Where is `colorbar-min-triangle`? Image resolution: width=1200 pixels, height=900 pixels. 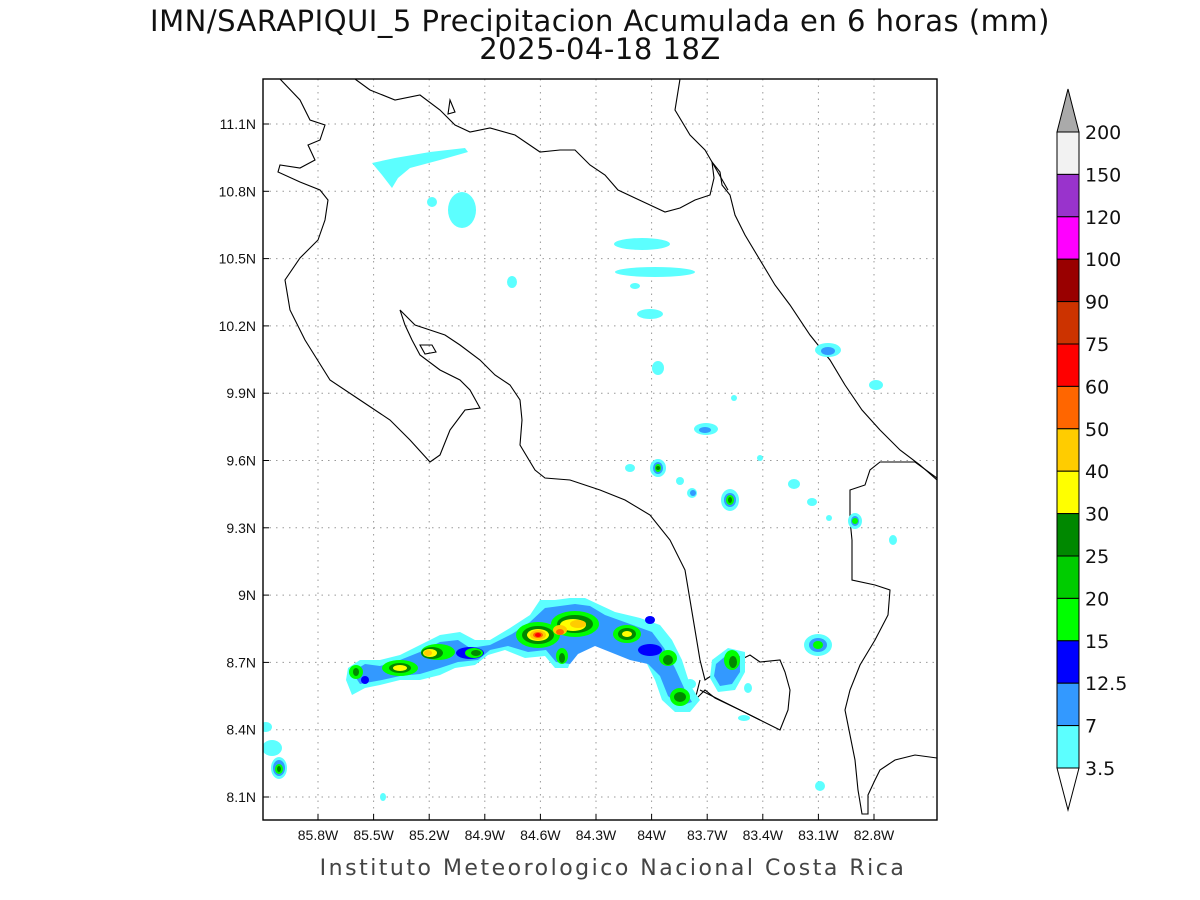 colorbar-min-triangle is located at coordinates (1068, 789).